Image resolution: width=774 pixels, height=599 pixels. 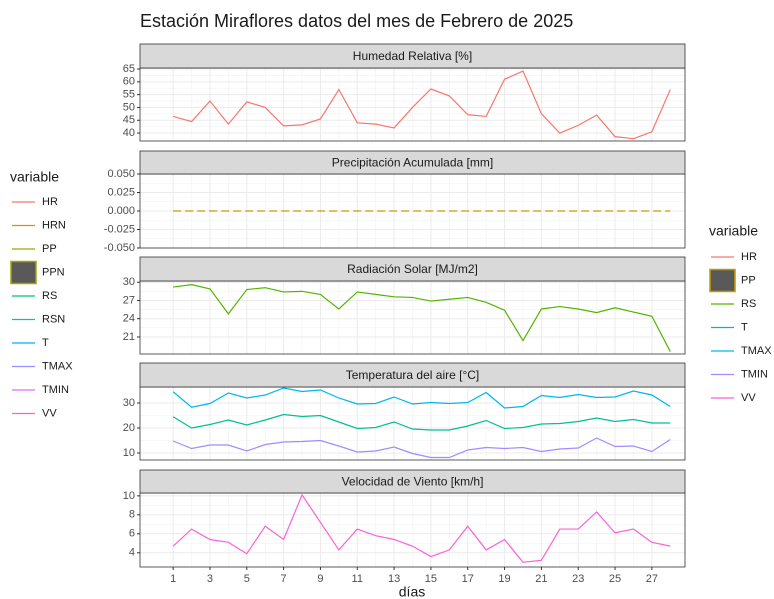 I want to click on x-tick-label: 13, so click(x=394, y=579).